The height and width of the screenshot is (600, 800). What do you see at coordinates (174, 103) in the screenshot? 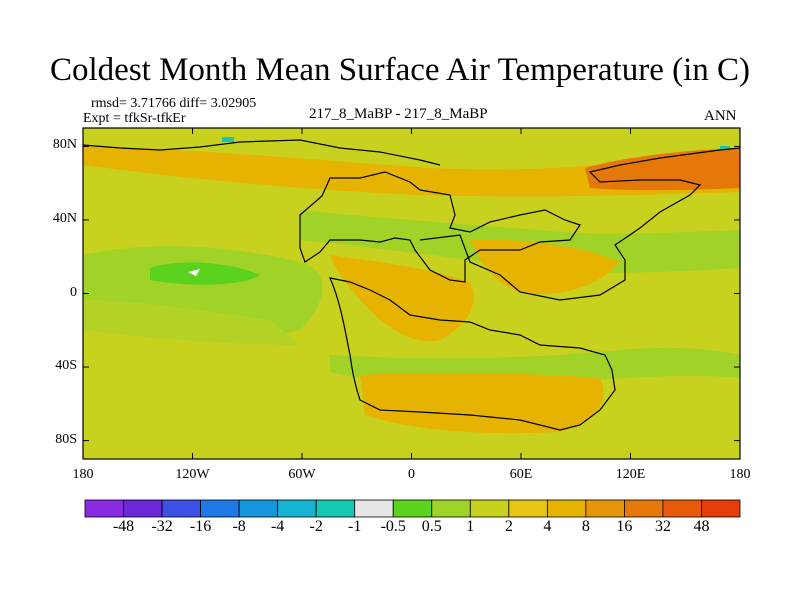
I see `stats-label: rmsd= 3.71766 diff= 3.02905` at bounding box center [174, 103].